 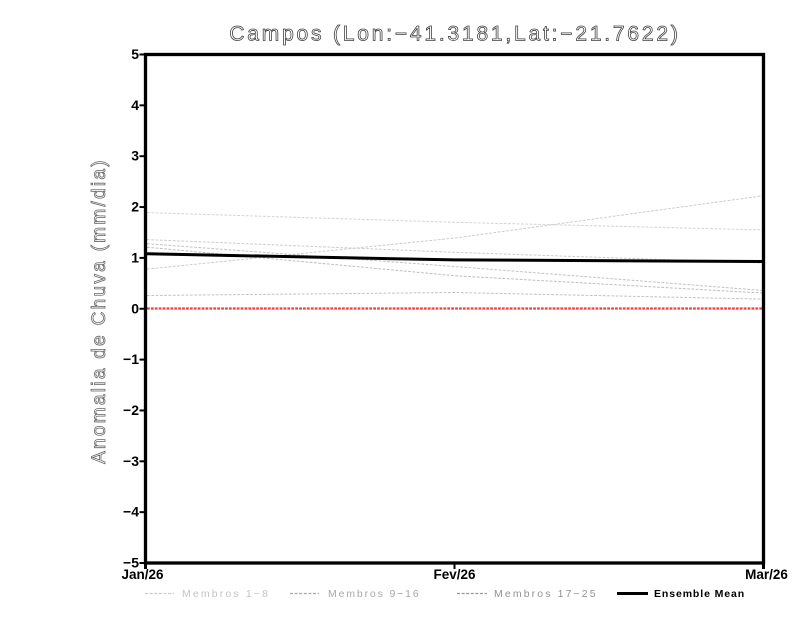 I want to click on svg-text: 4, so click(x=135, y=105).